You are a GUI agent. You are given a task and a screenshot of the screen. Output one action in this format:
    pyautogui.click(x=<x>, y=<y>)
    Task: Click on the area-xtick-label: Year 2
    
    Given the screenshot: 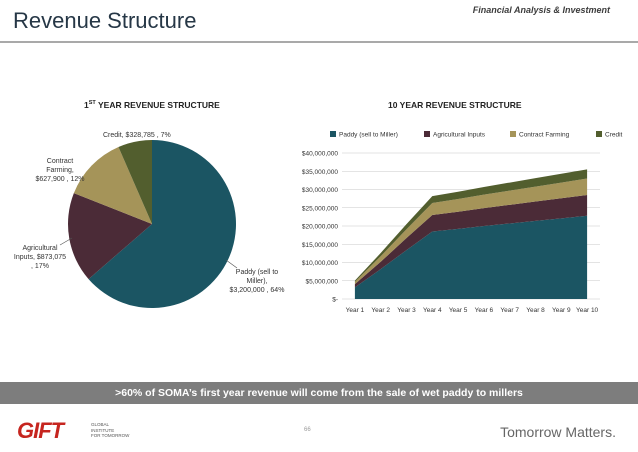 What is the action you would take?
    pyautogui.click(x=380, y=310)
    